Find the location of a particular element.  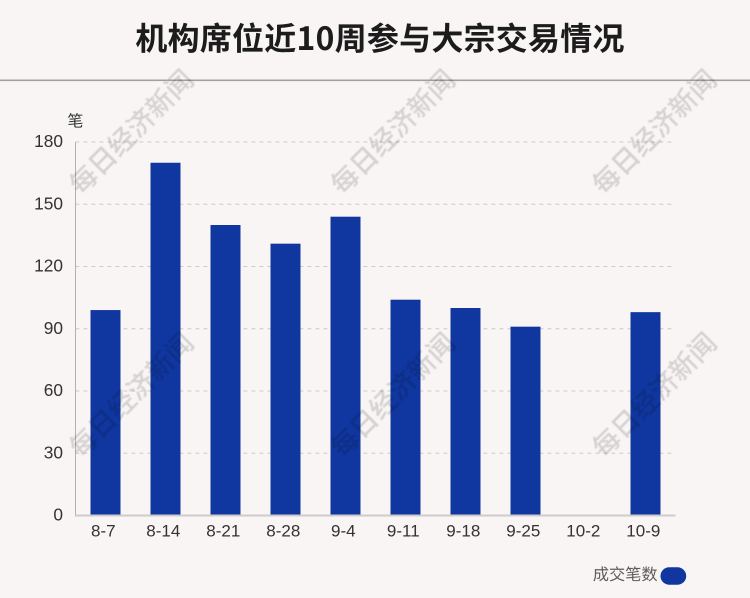

svg-text: 60 is located at coordinates (53, 390).